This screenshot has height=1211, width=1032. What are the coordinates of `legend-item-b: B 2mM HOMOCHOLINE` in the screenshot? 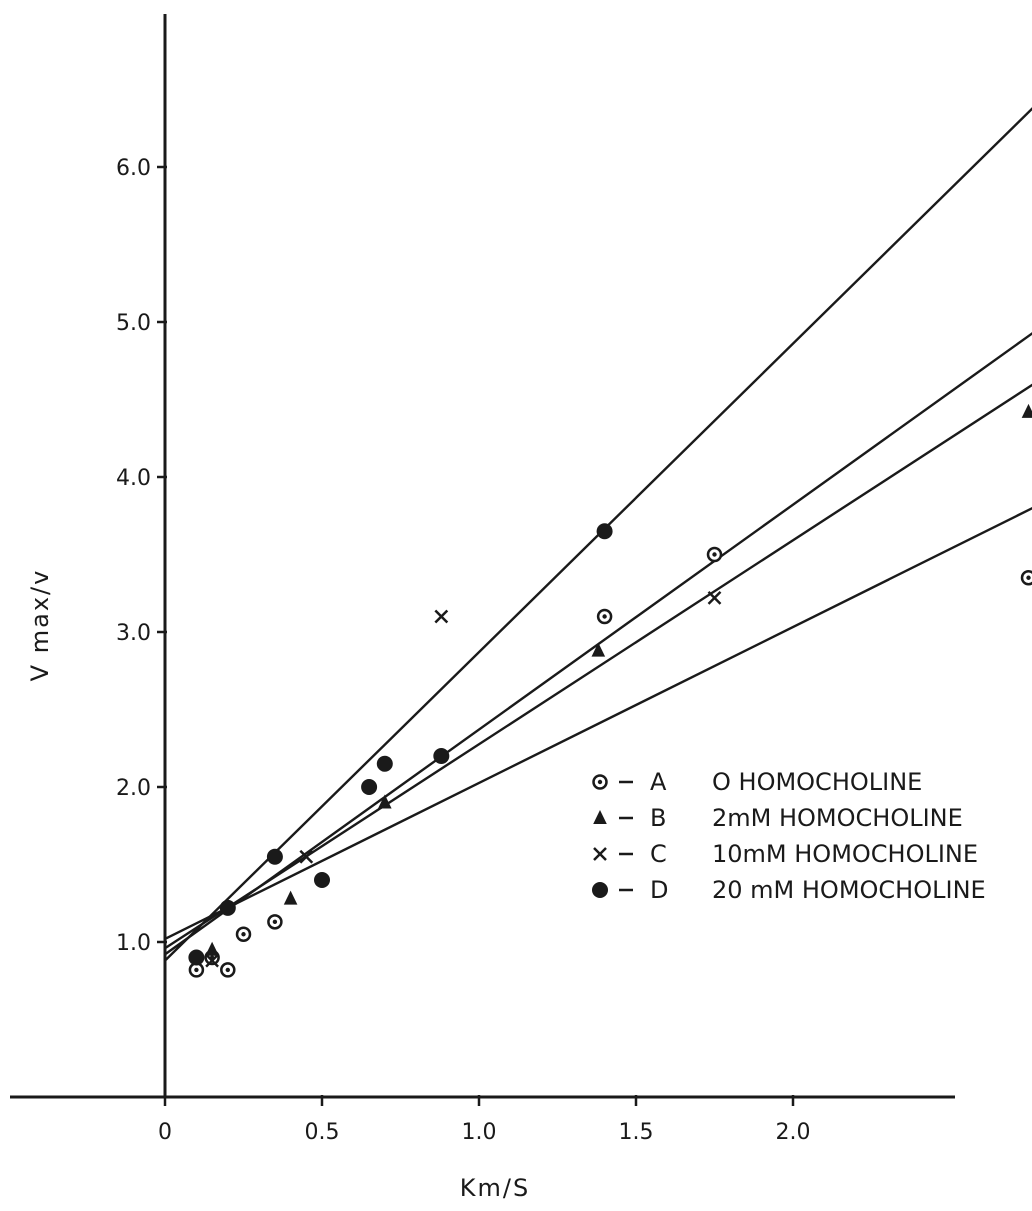 It's located at (778, 818).